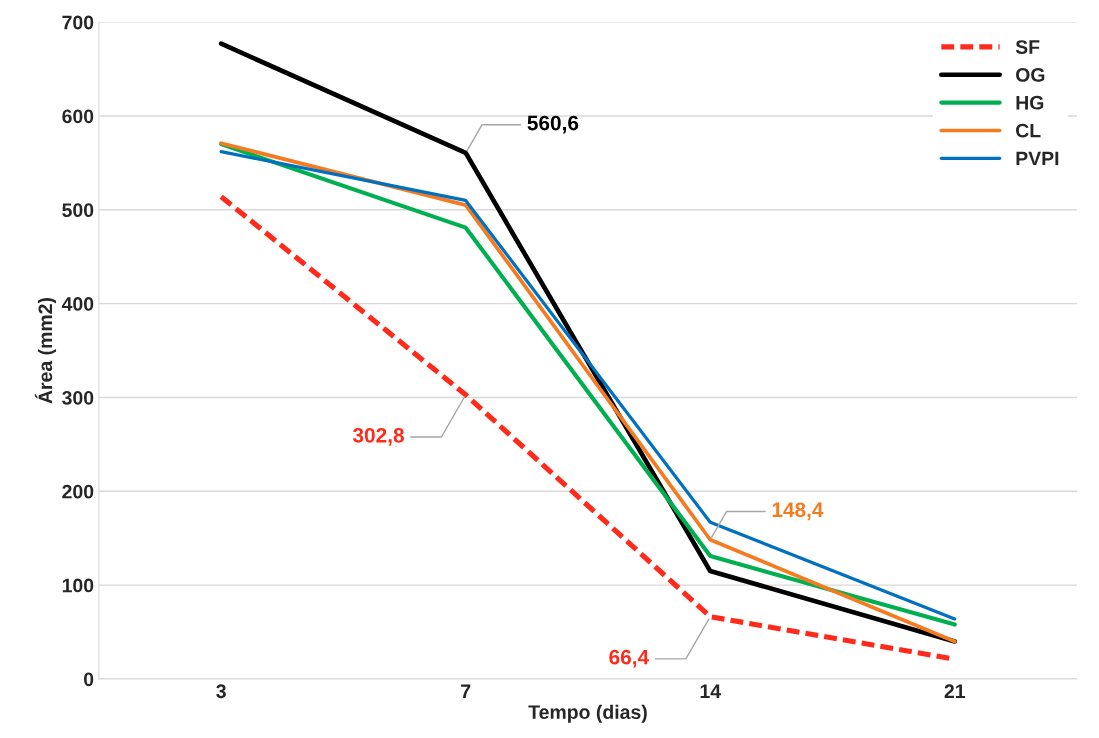 The image size is (1099, 738). I want to click on data-label: 148,4, so click(798, 511).